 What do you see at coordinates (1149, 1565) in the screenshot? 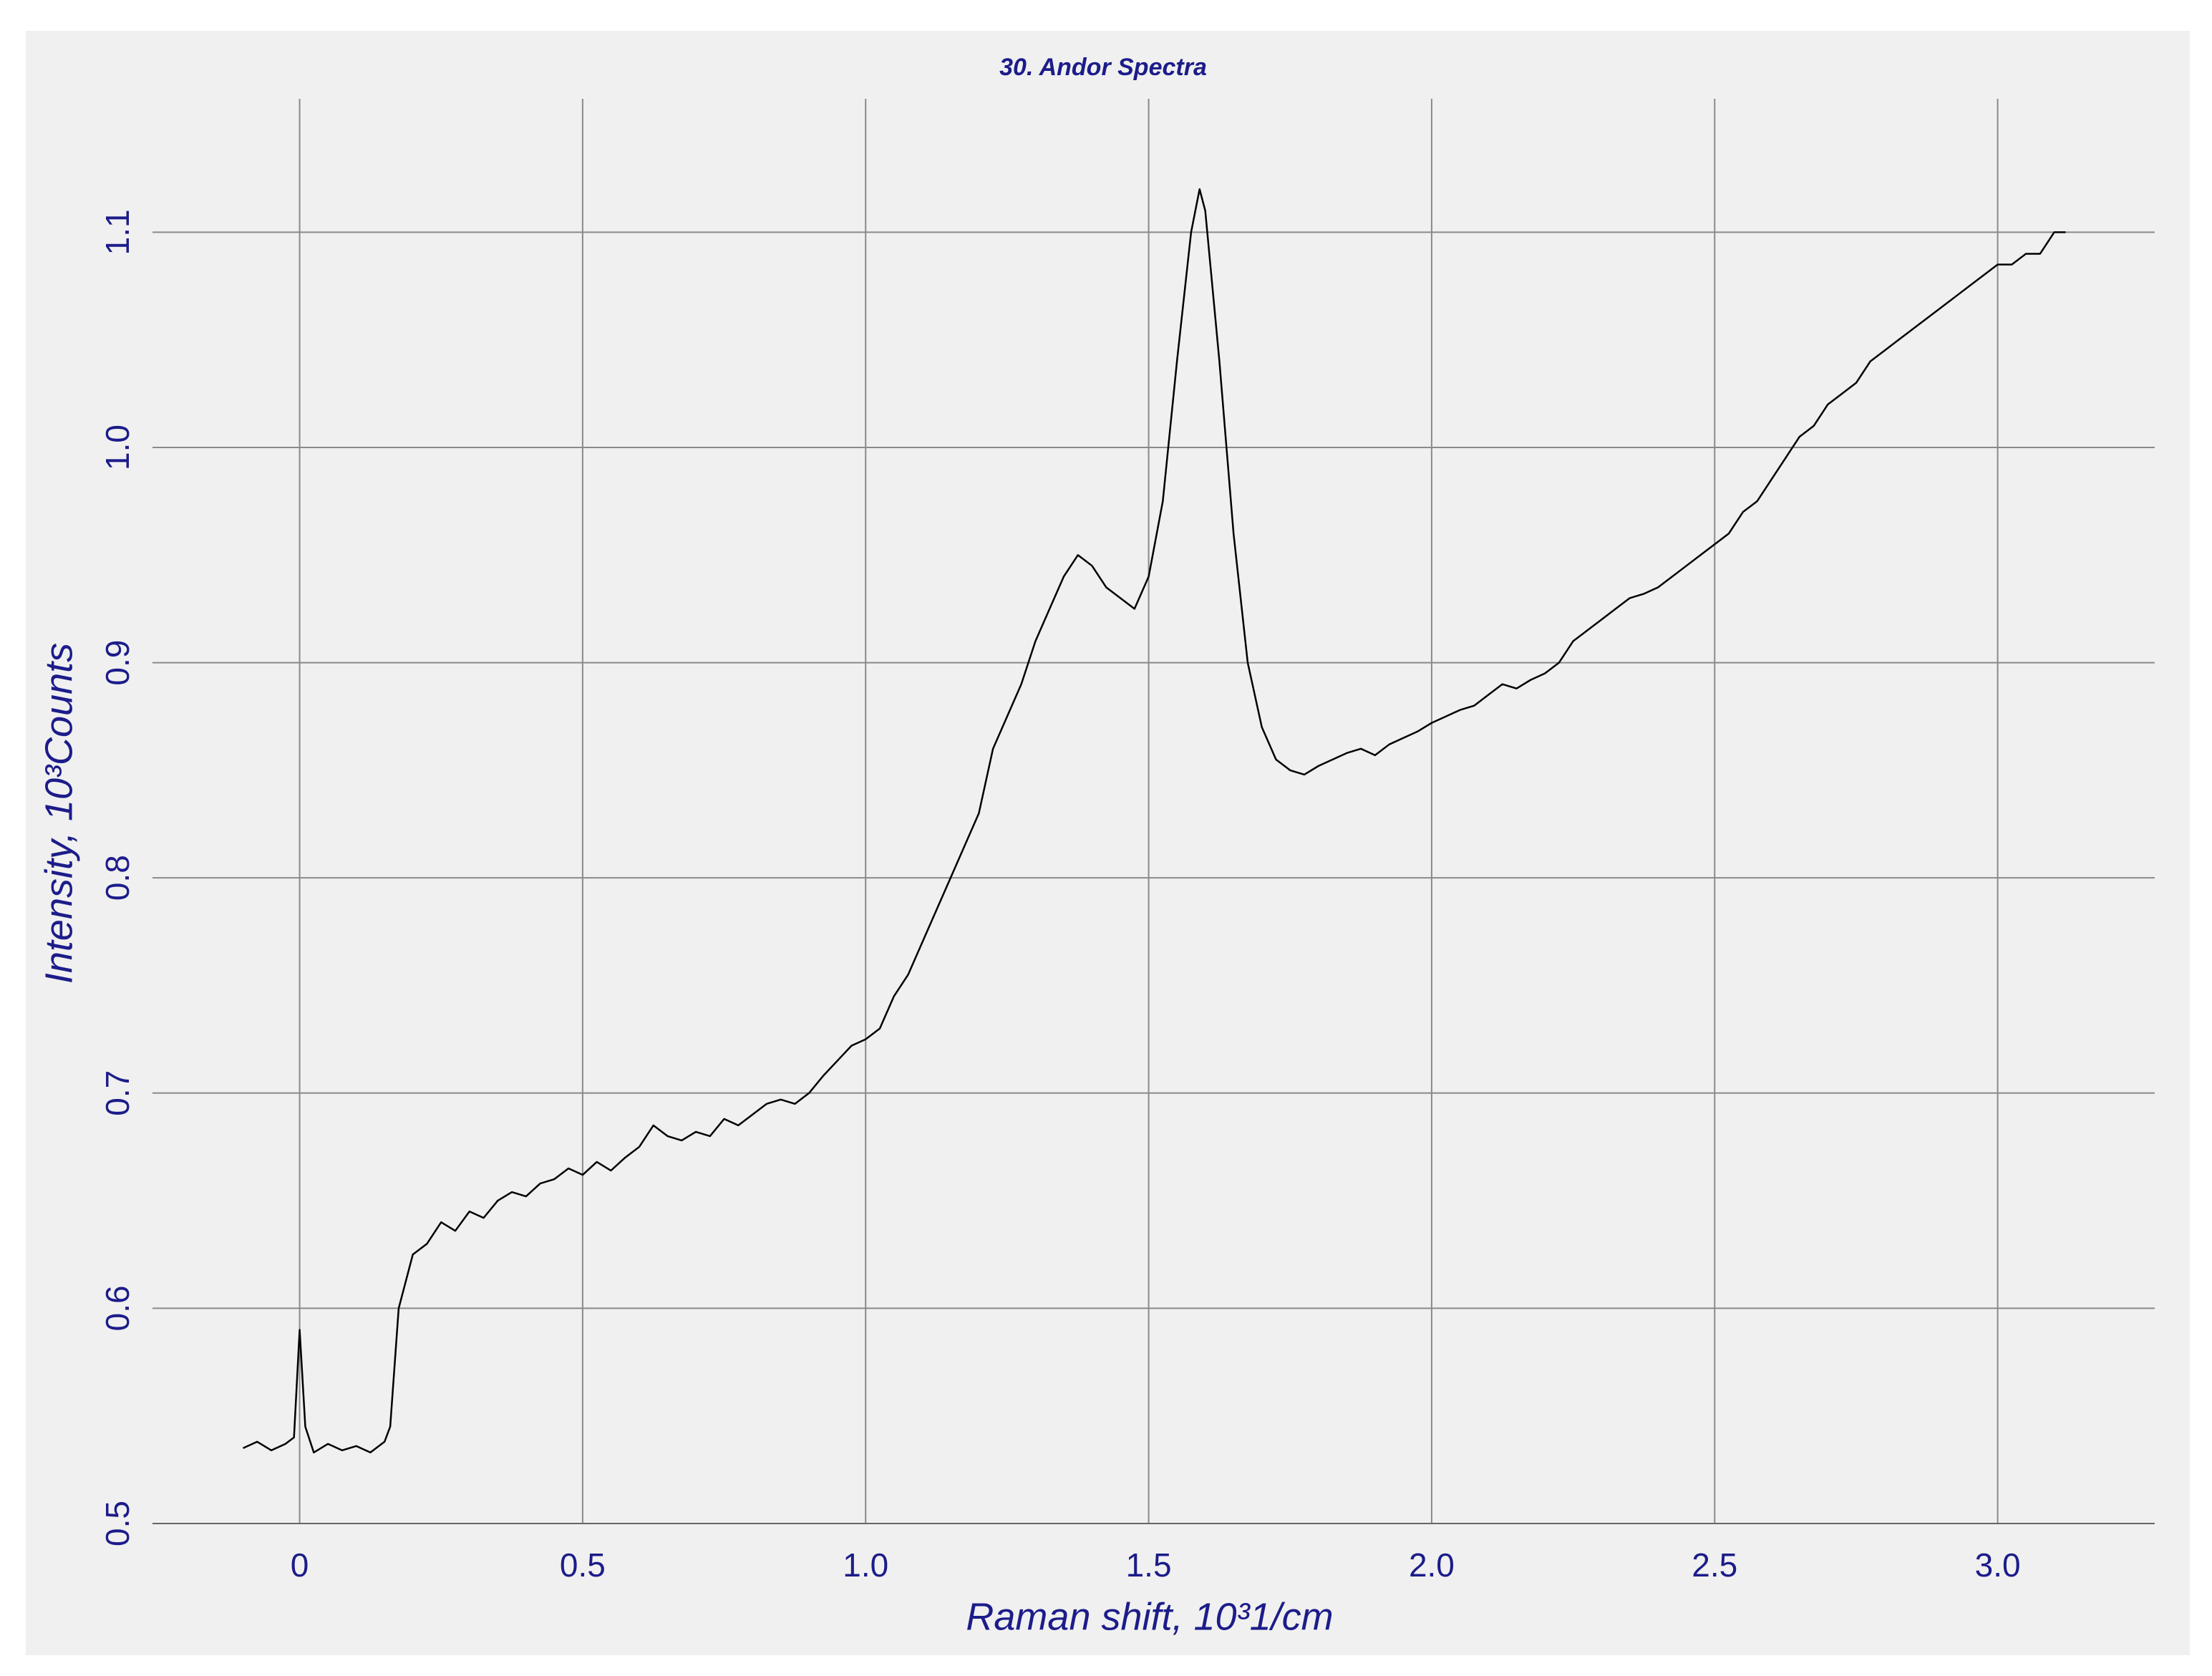
I see `x-tick-label: 1.5` at bounding box center [1149, 1565].